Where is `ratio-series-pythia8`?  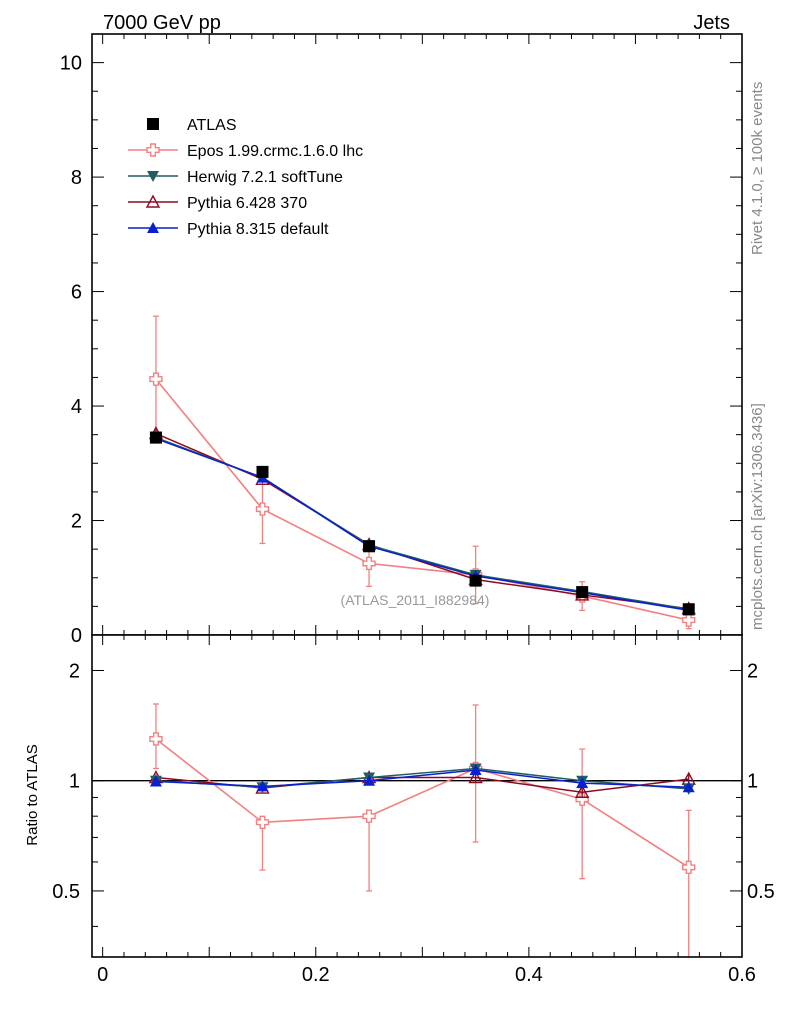 ratio-series-pythia8 is located at coordinates (422, 778).